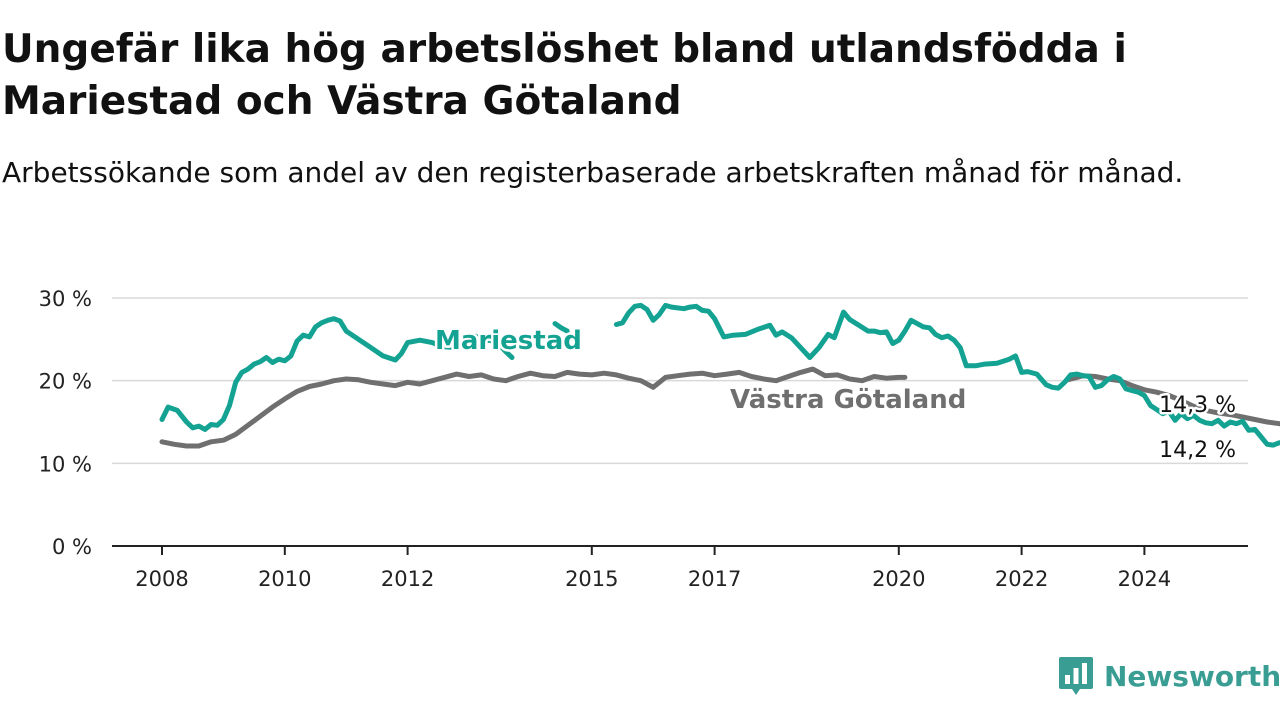 The image size is (1280, 720). Describe the element at coordinates (1197, 405) in the screenshot. I see `end-label-mariestad: 14,3 %` at that location.